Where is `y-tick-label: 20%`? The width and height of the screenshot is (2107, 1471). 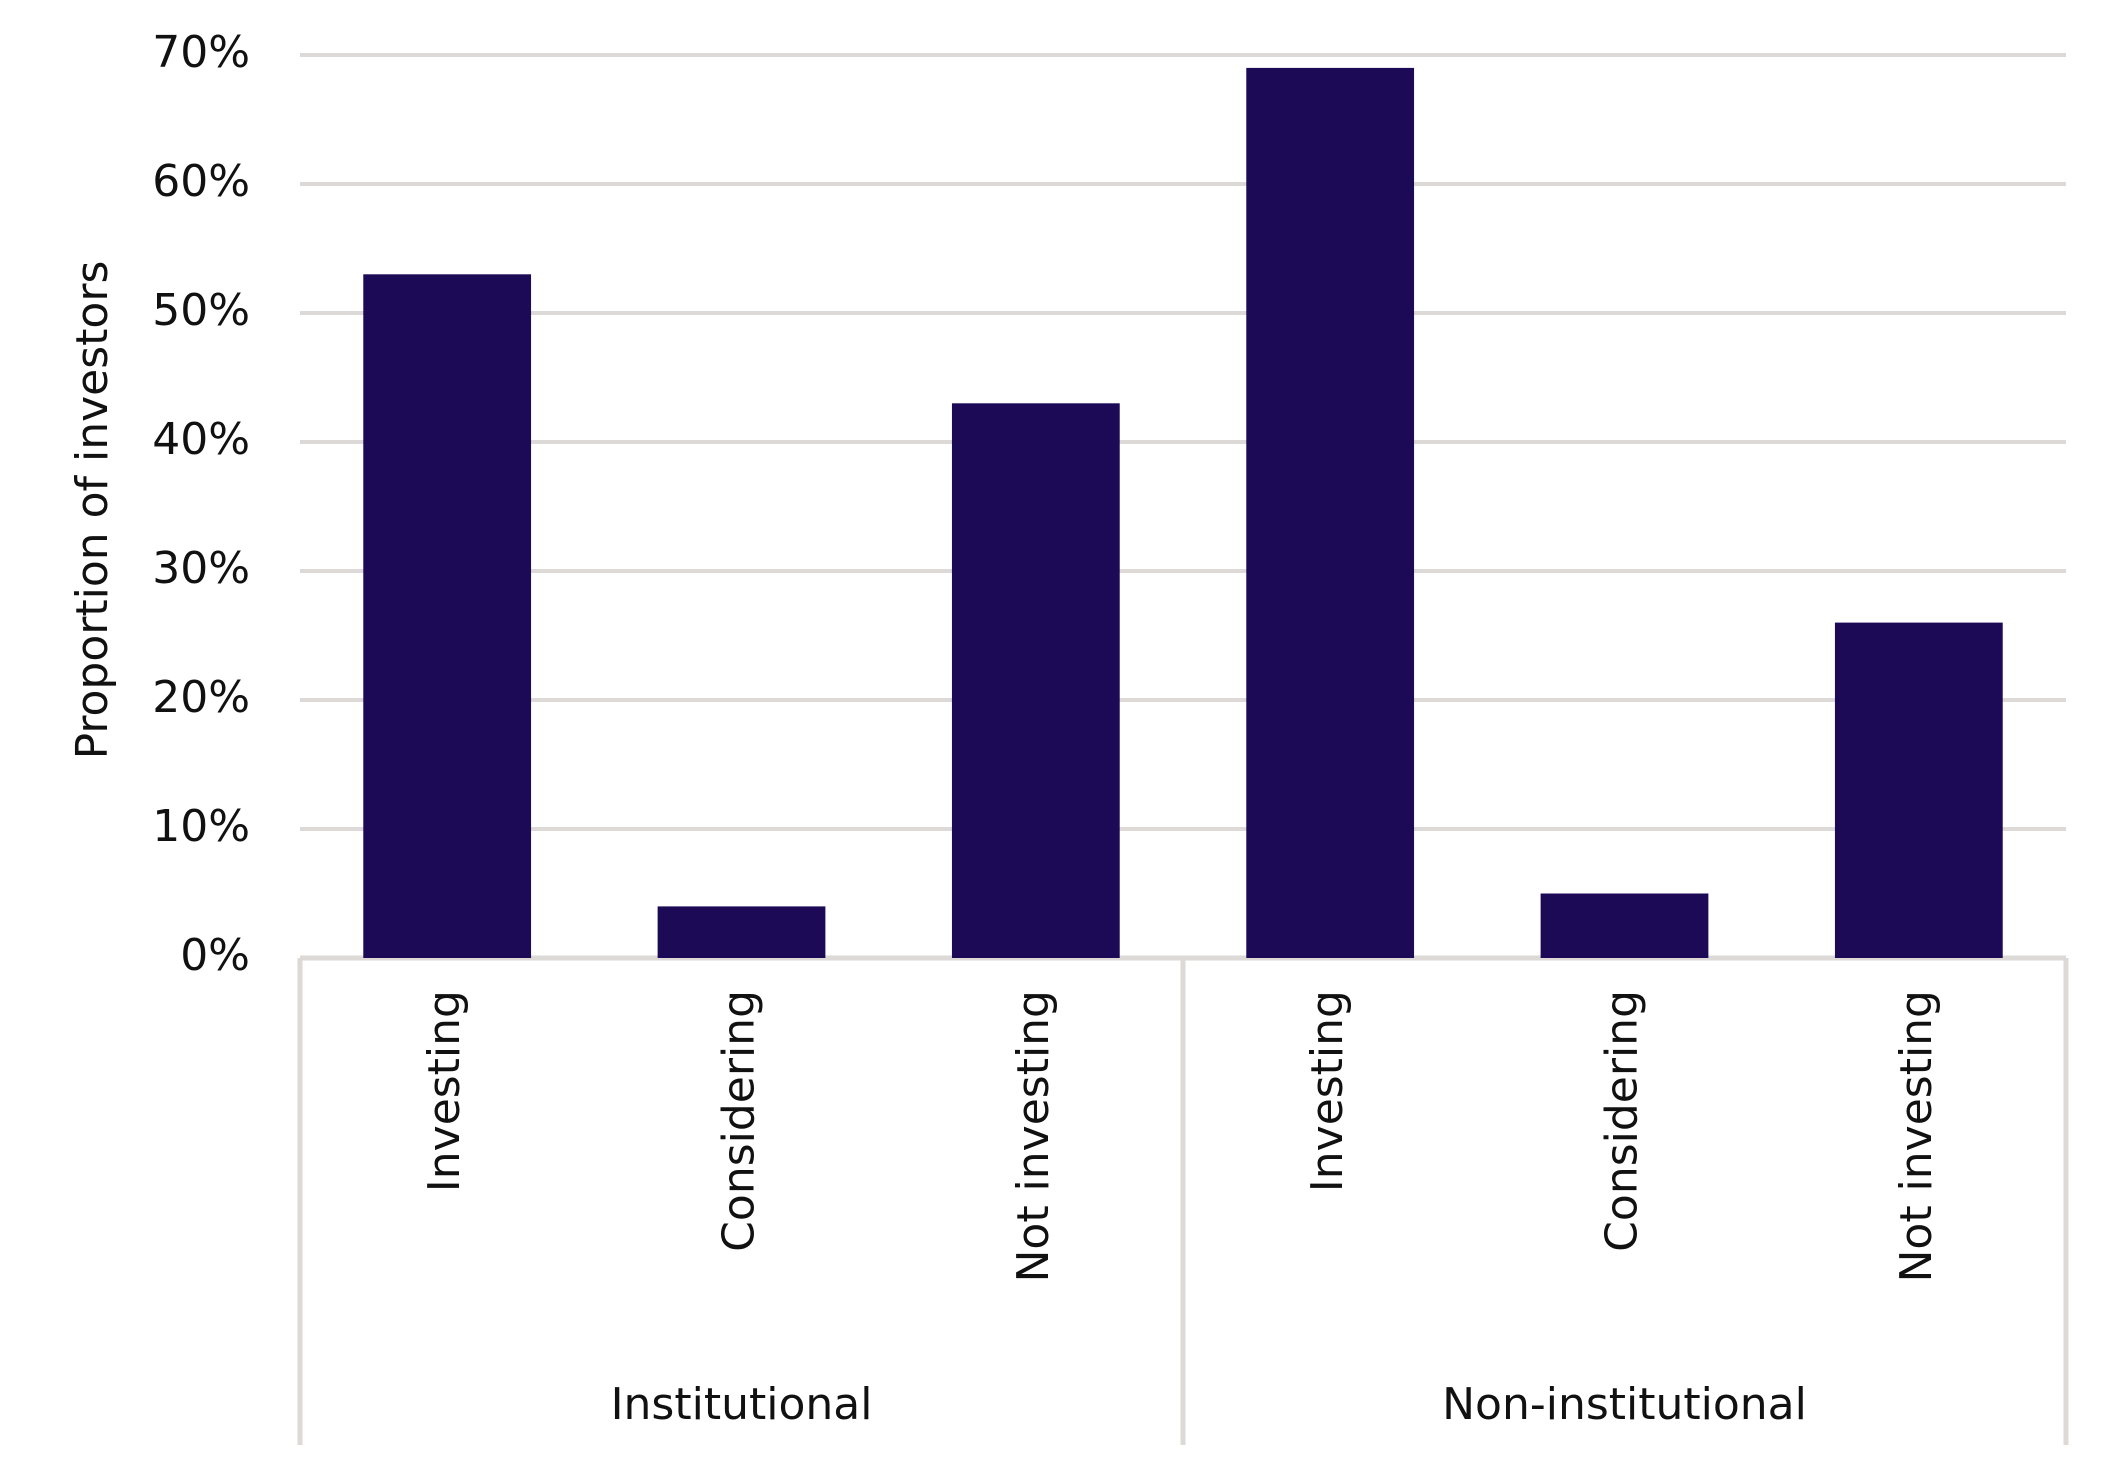
y-tick-label: 20% is located at coordinates (201, 697).